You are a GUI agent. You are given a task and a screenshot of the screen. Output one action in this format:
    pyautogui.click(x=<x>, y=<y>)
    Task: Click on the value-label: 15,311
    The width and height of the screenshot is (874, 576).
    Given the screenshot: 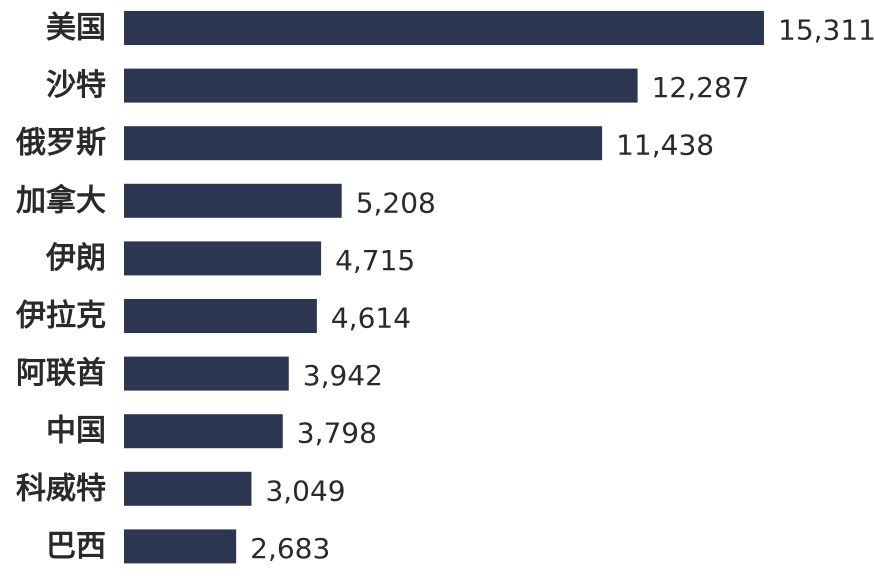 What is the action you would take?
    pyautogui.click(x=826, y=30)
    